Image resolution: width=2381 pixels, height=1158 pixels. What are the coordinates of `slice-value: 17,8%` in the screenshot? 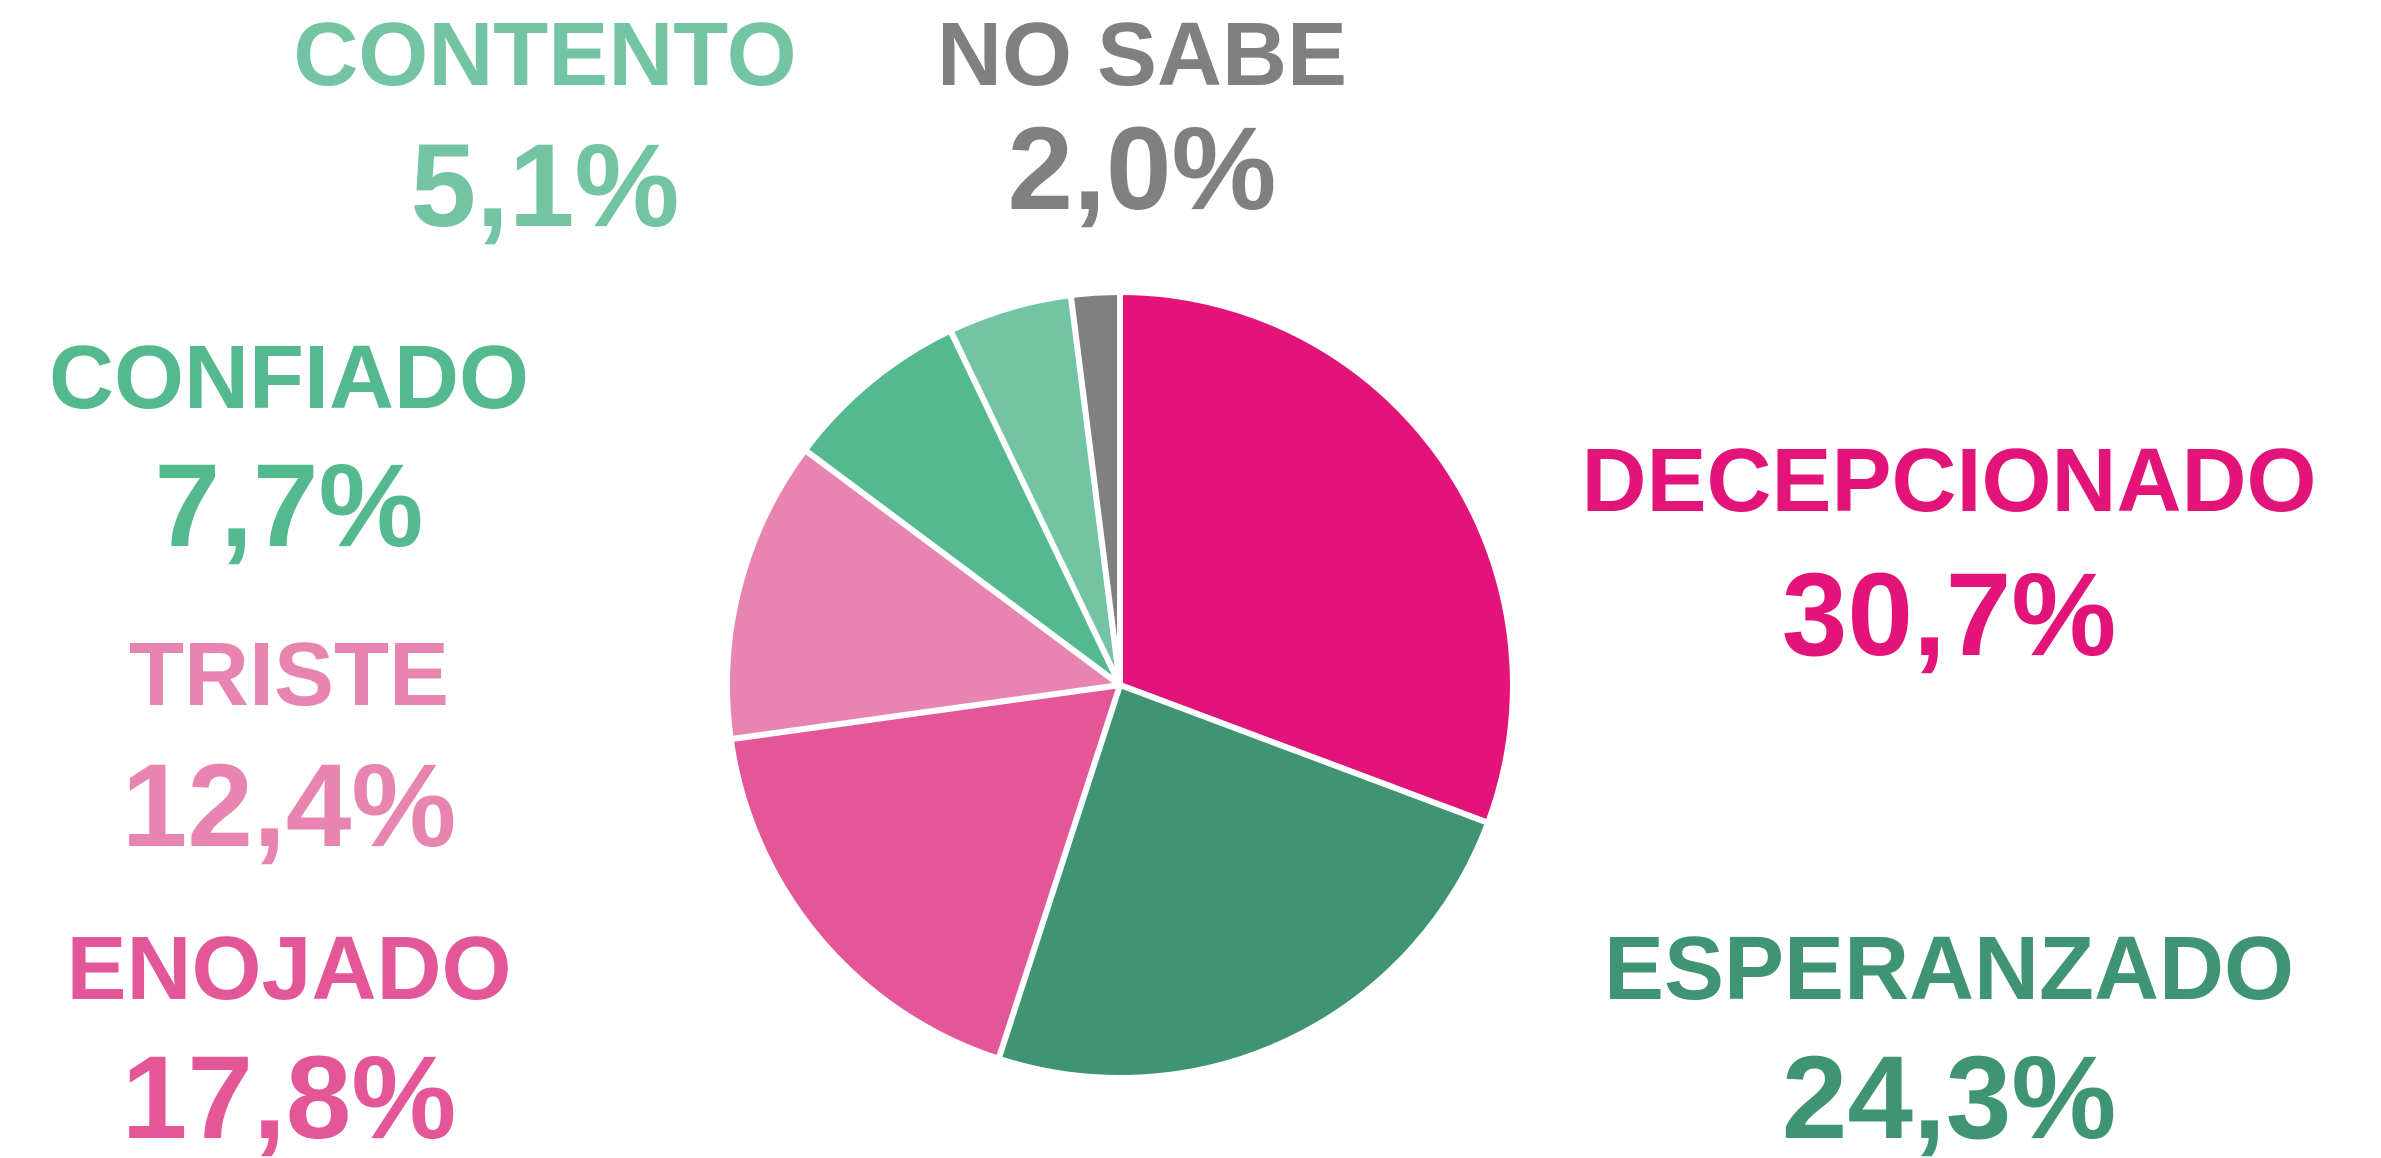 It's located at (289, 1095).